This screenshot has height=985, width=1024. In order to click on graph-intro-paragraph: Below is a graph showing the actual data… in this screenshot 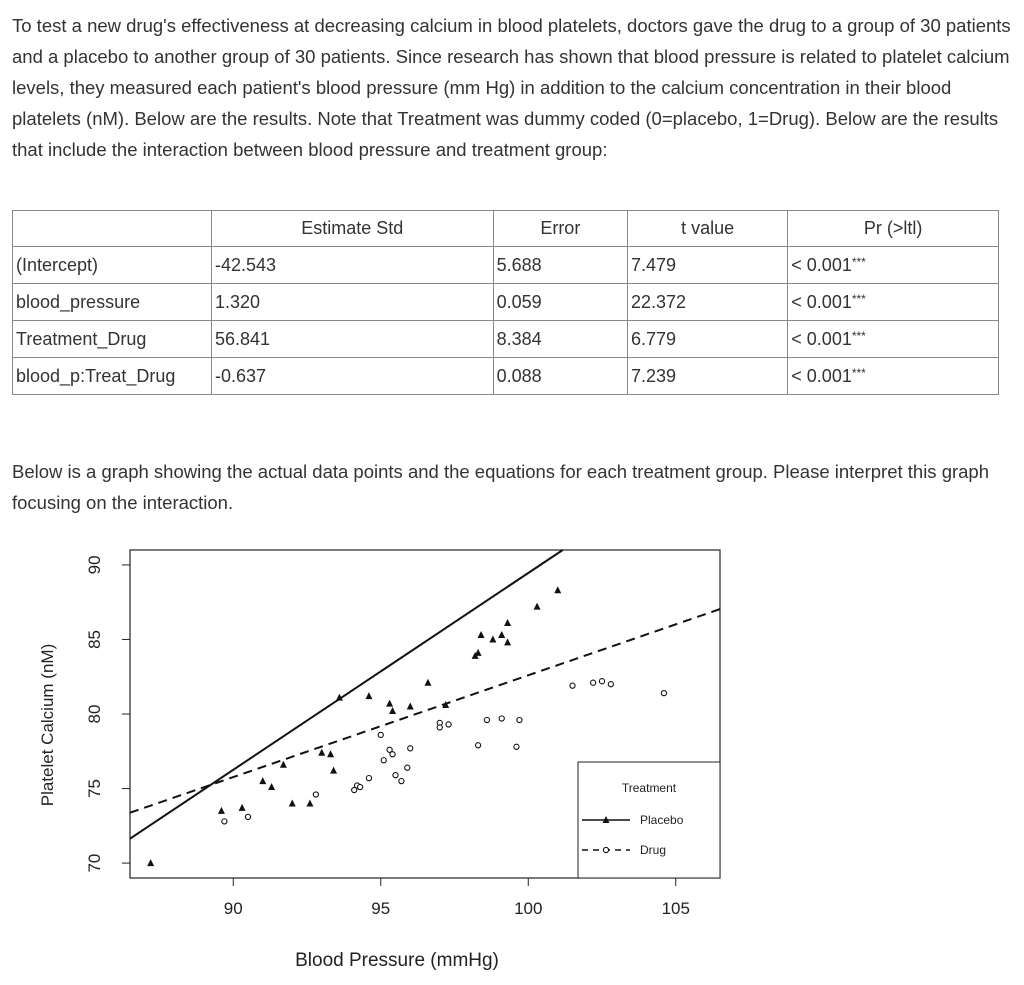, I will do `click(501, 487)`.